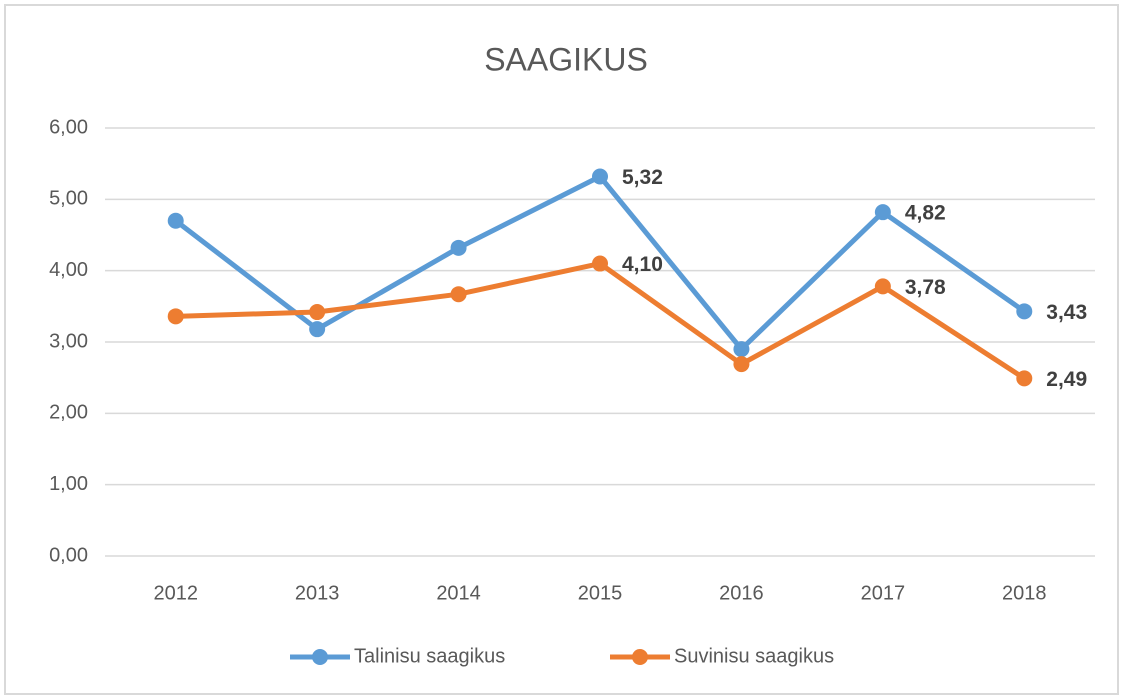  I want to click on chart-title: SAAGIKUS, so click(566, 59).